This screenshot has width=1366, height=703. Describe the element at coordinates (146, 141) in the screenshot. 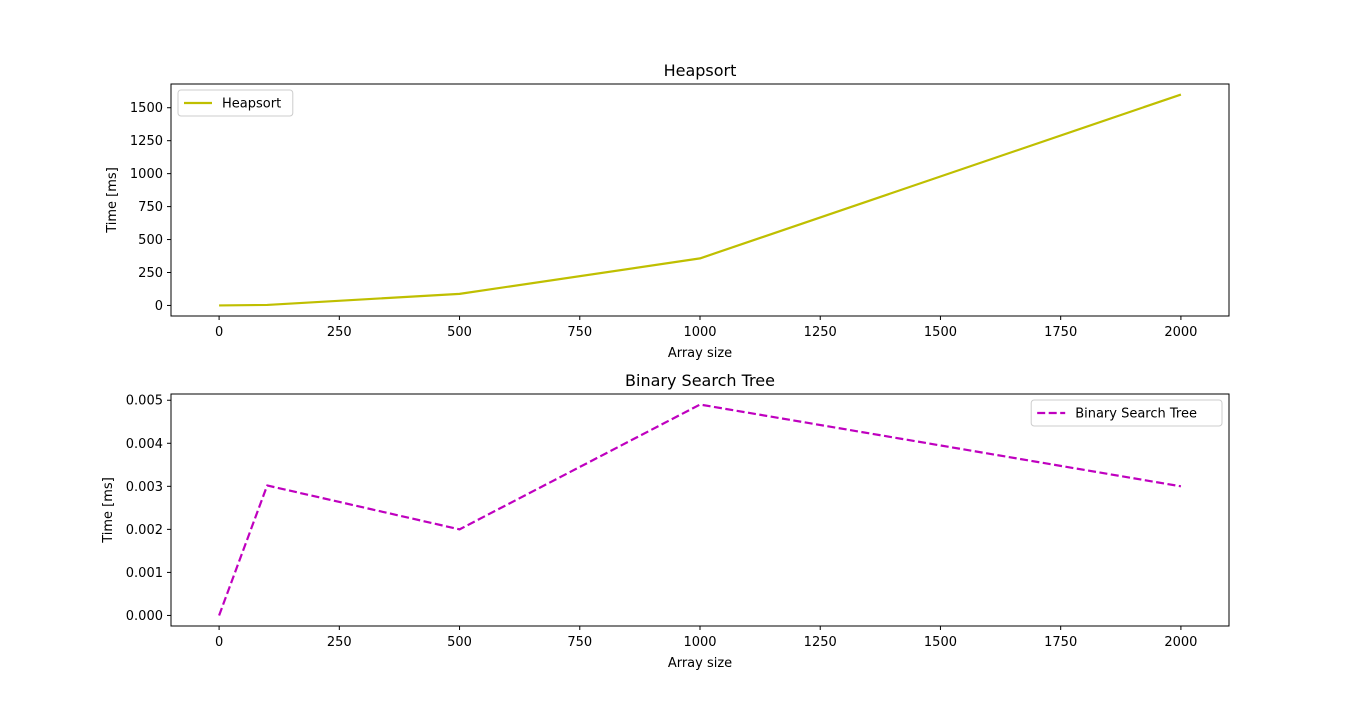

I see `y-tick-label: 1250` at that location.